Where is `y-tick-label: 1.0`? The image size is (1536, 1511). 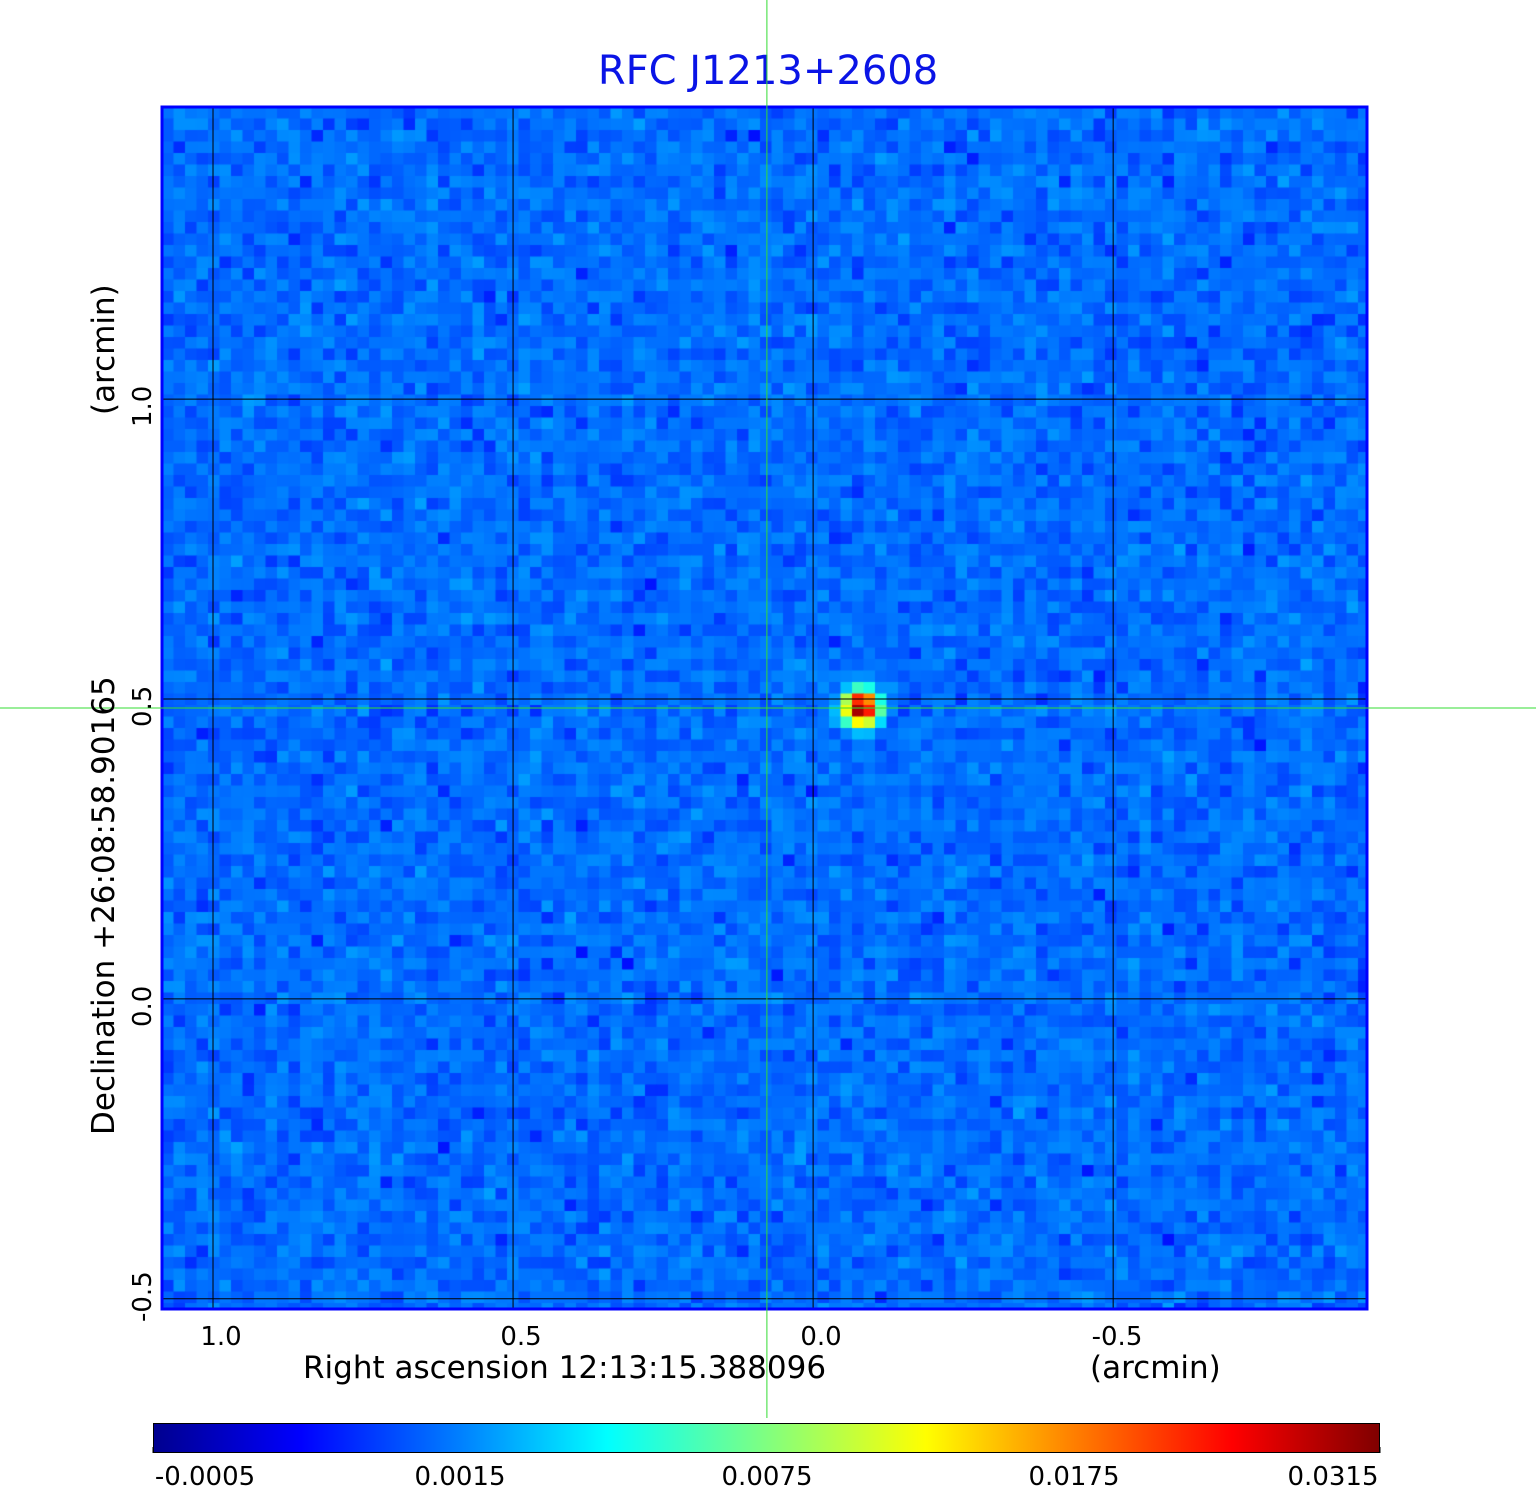 y-tick-label: 1.0 is located at coordinates (143, 406).